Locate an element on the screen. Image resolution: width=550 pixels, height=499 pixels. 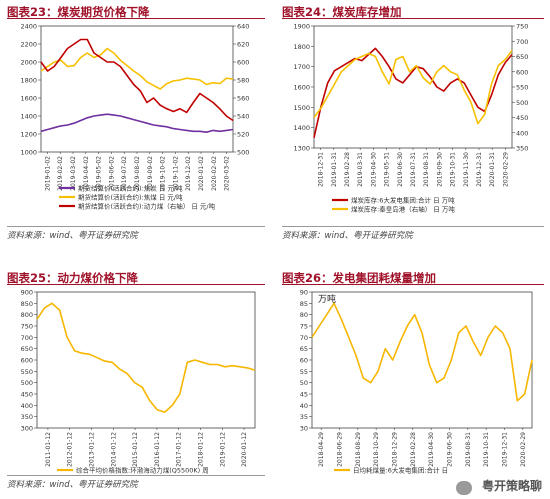
x-tick-label: 2019-08-02 is located at coordinates (137, 173).